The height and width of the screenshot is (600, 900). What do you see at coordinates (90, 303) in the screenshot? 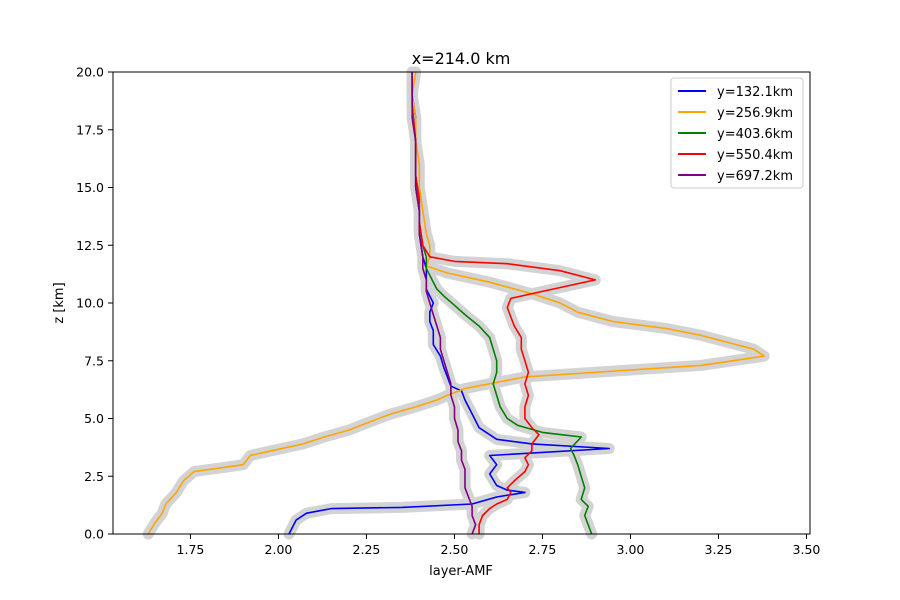
I see `y-tick-label: 10.0` at bounding box center [90, 303].